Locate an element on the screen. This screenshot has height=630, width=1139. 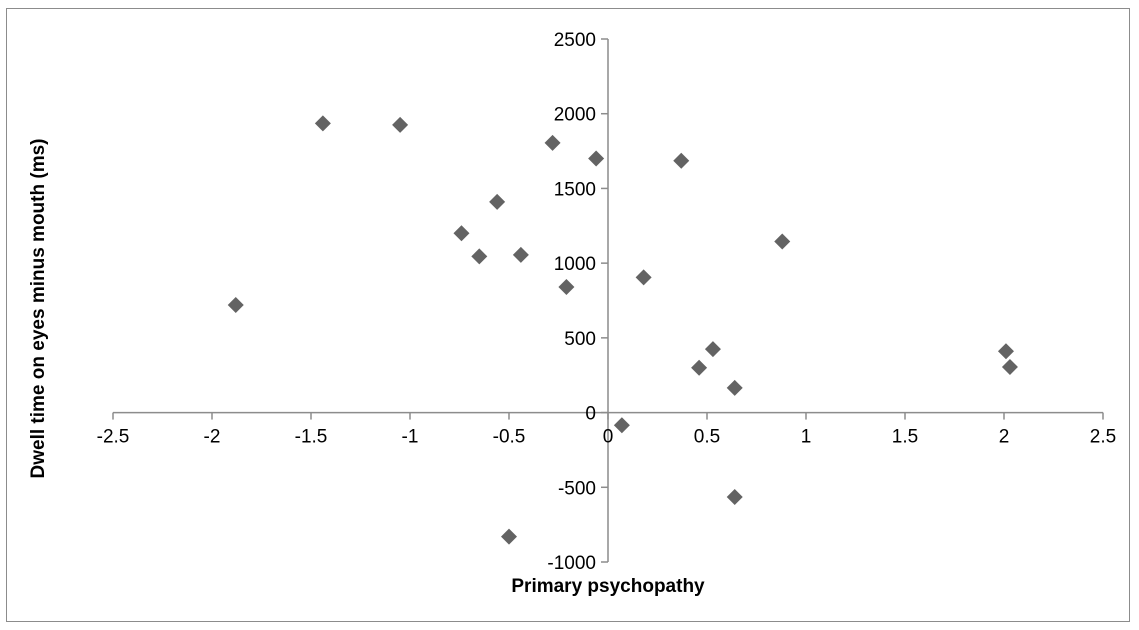
x-tick-label: -2.5 is located at coordinates (113, 437).